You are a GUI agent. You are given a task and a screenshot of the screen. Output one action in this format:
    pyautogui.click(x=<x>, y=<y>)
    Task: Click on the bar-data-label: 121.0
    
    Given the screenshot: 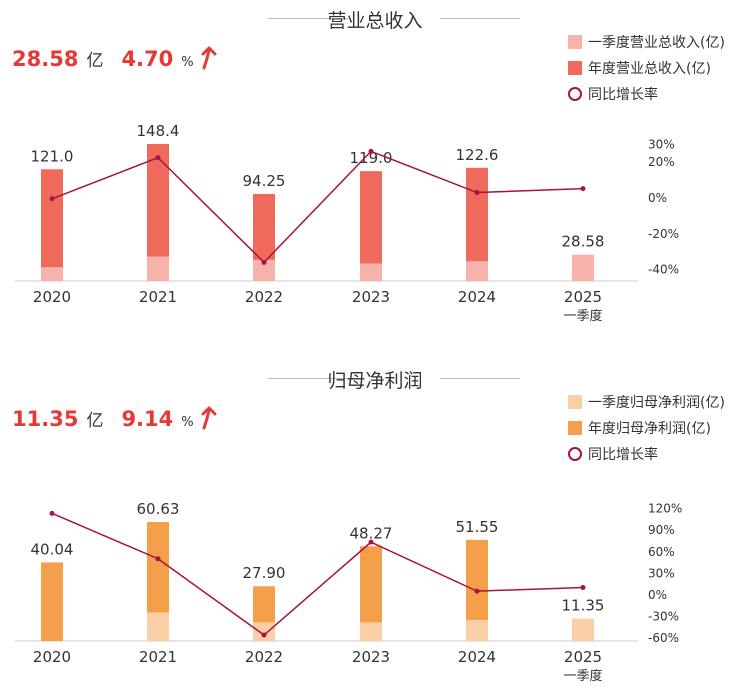 What is the action you would take?
    pyautogui.click(x=52, y=156)
    